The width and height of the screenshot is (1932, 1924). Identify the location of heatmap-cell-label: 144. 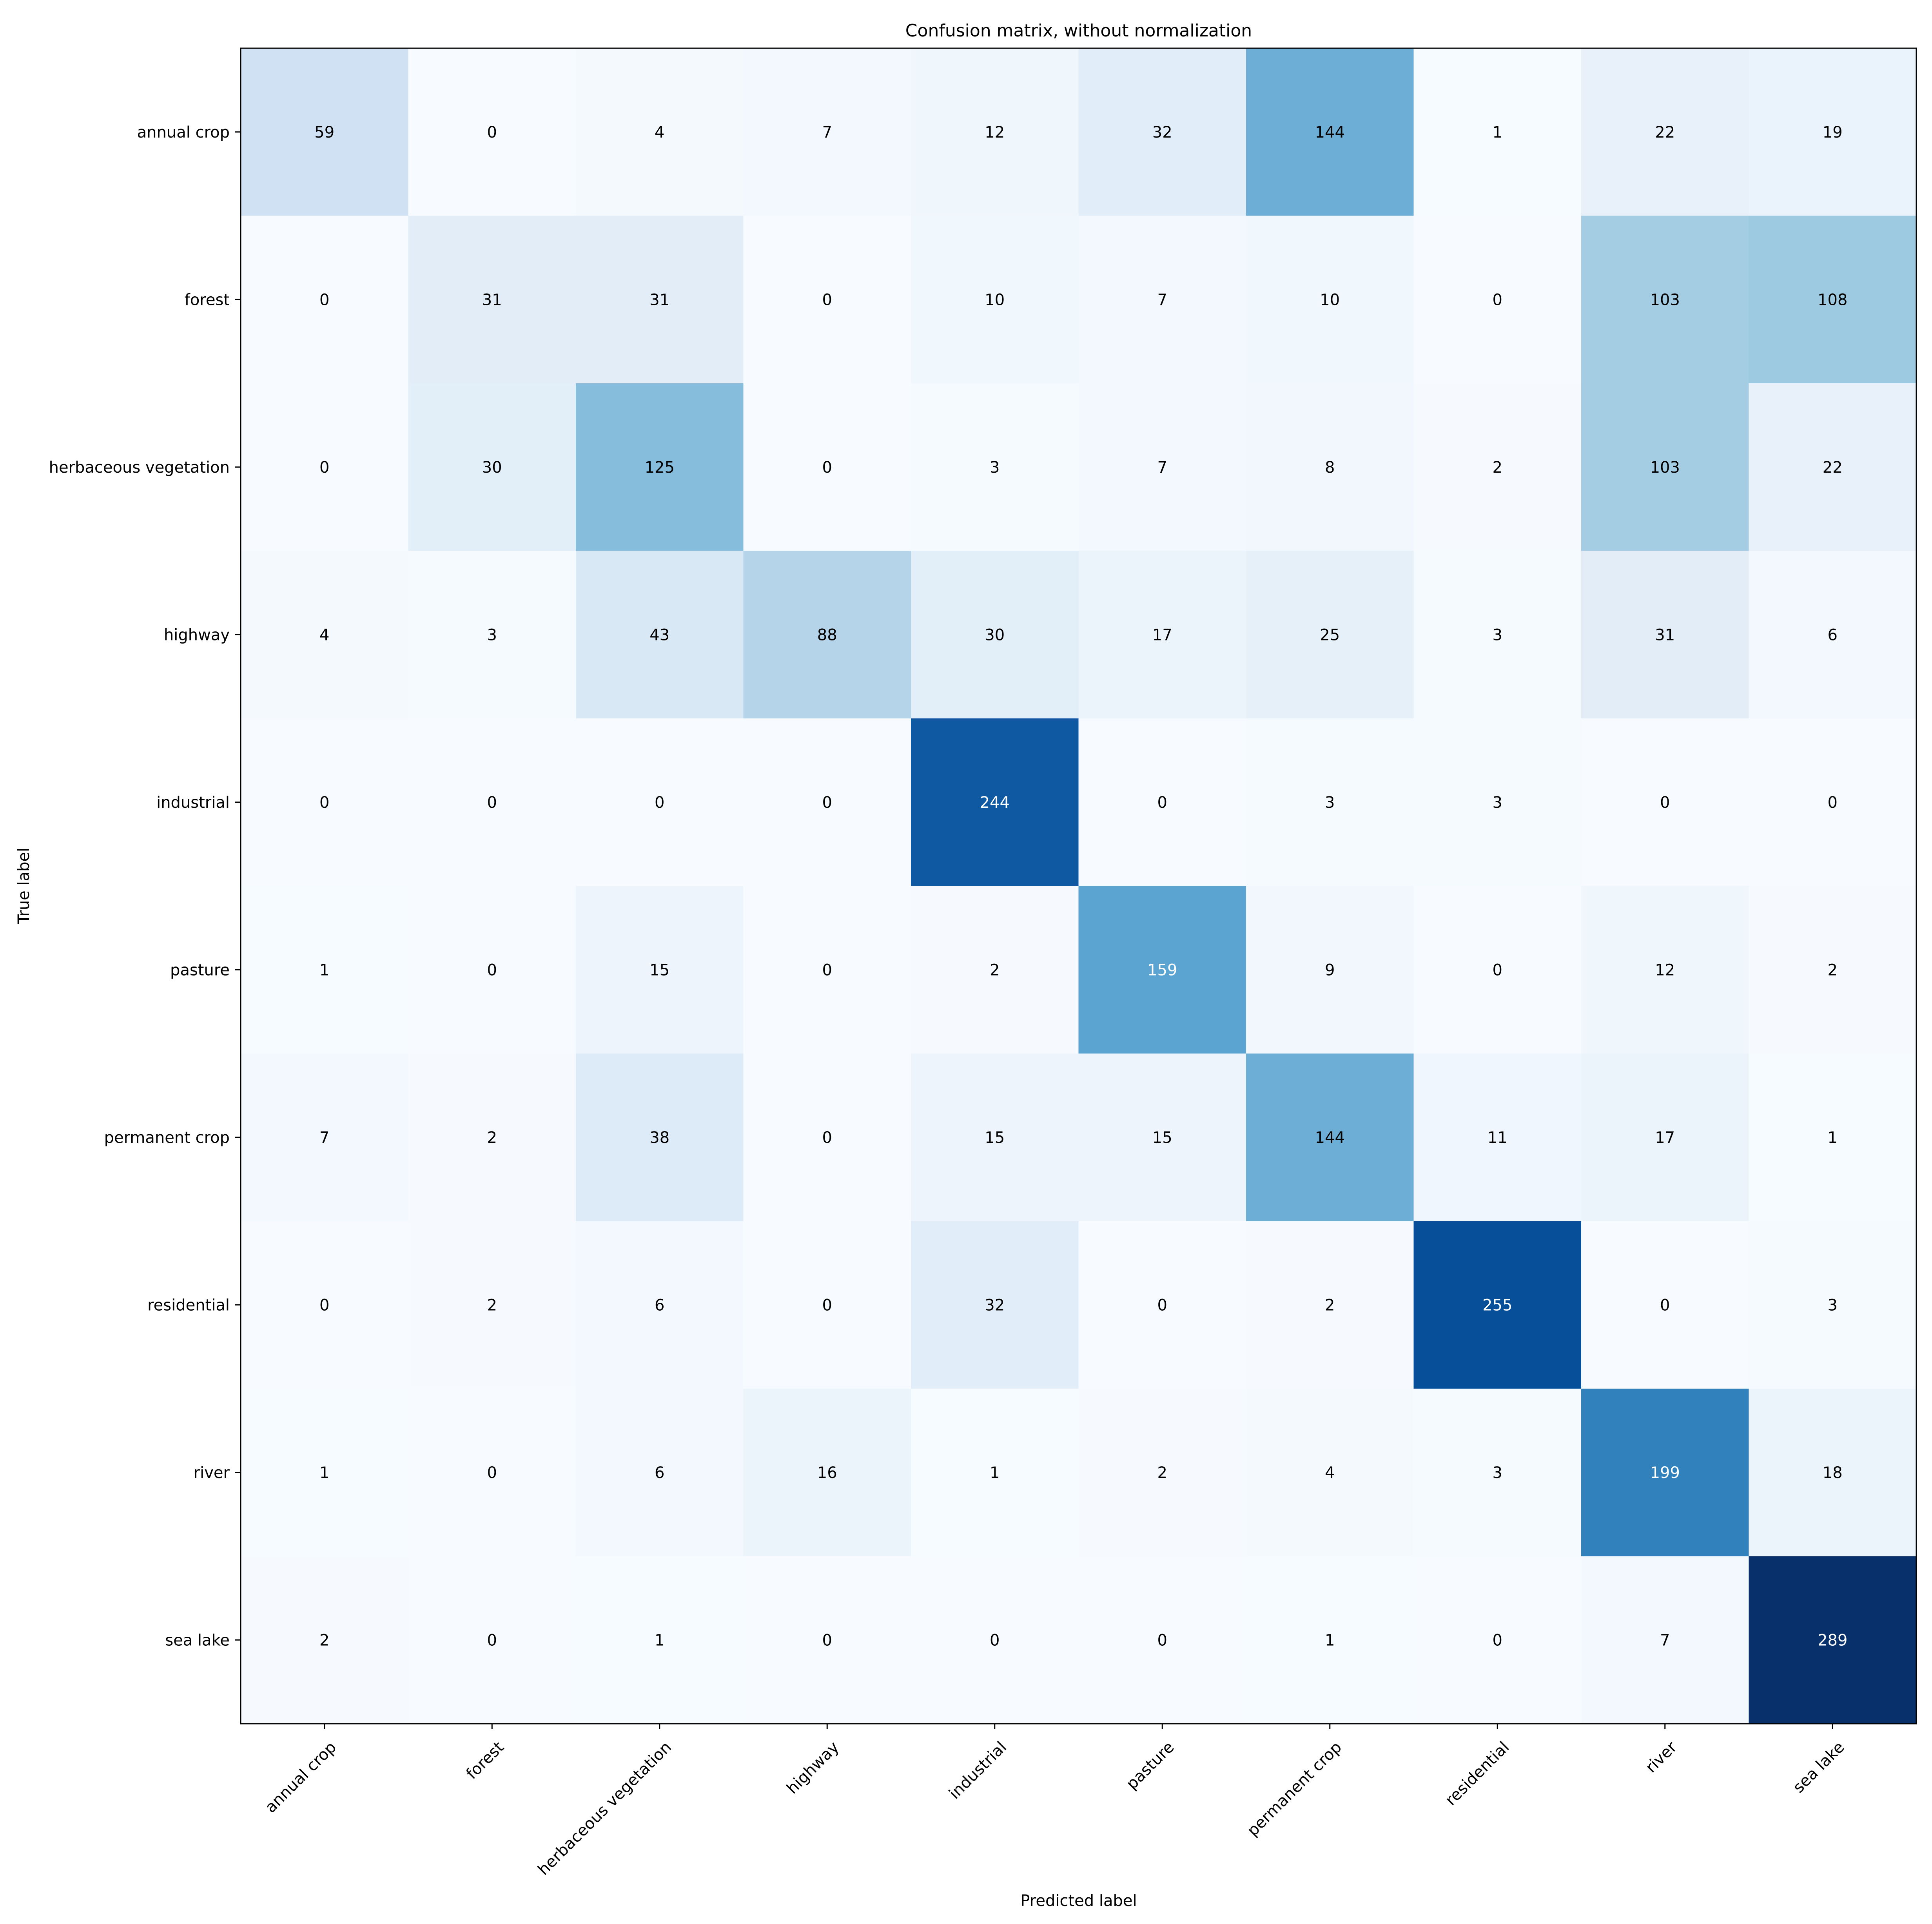
(1330, 132).